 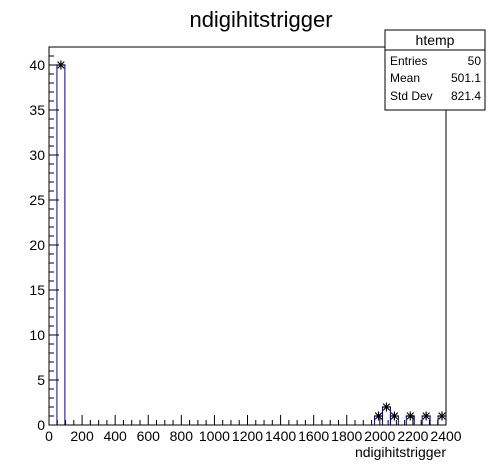 I want to click on x-tick-label: 2200, so click(x=412, y=436).